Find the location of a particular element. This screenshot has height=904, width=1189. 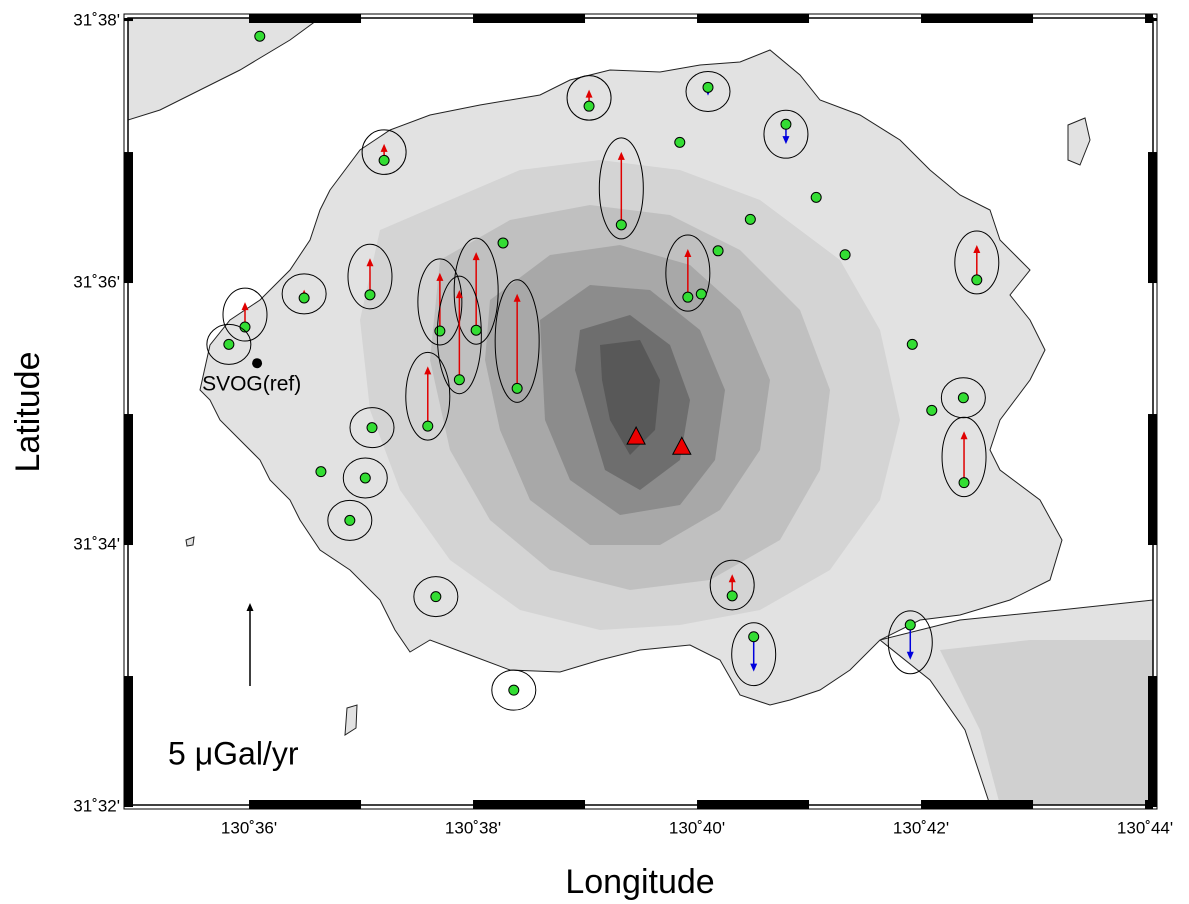

x-tick-label: 130˚42' is located at coordinates (921, 827).